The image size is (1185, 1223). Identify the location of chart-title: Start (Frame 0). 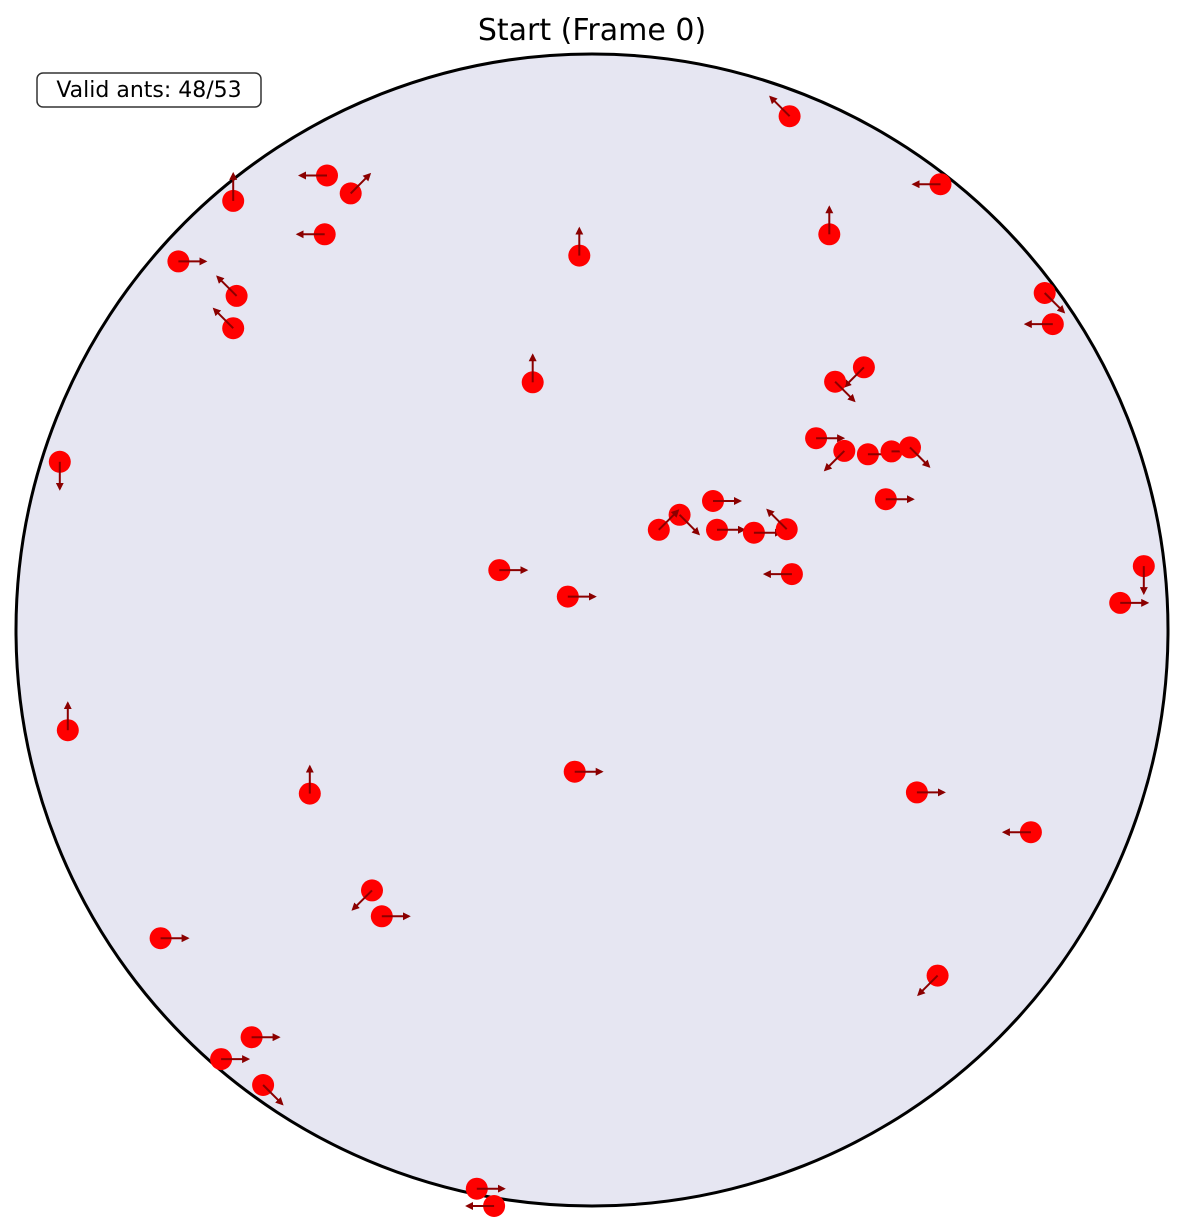
(592, 30).